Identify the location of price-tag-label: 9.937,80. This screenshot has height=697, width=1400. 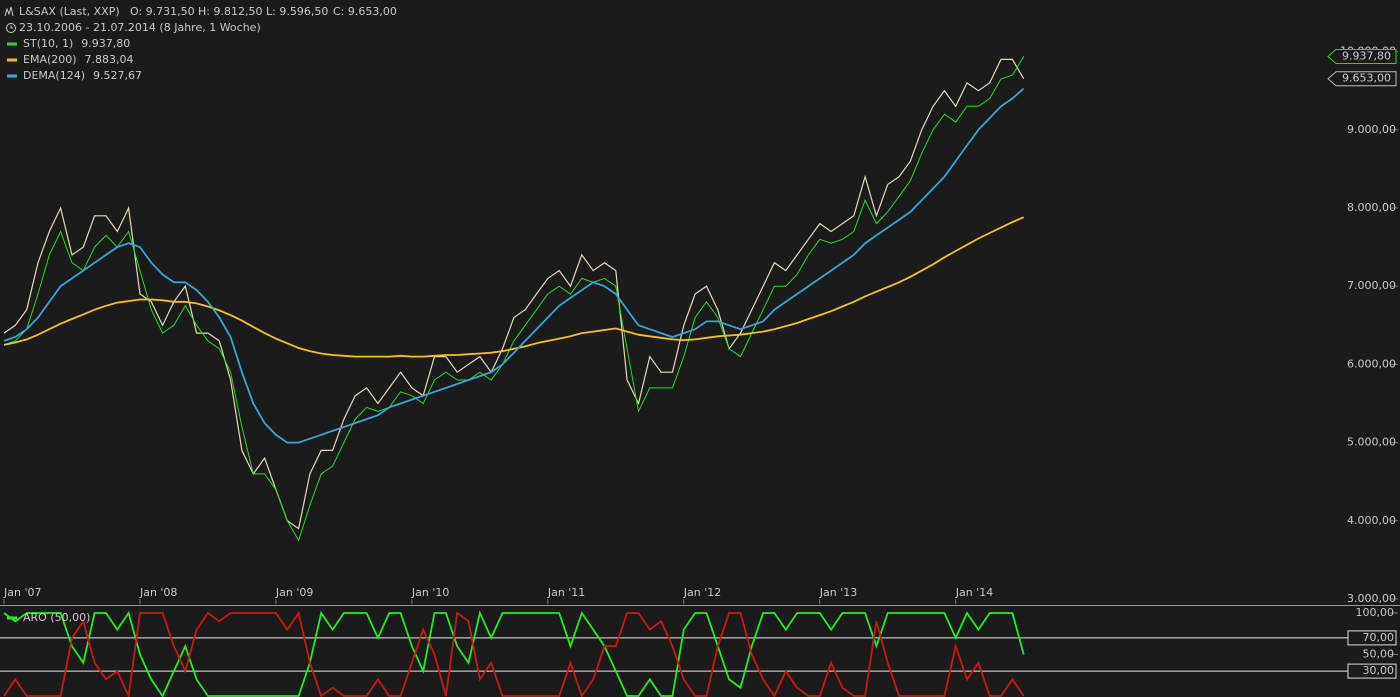
(1366, 55).